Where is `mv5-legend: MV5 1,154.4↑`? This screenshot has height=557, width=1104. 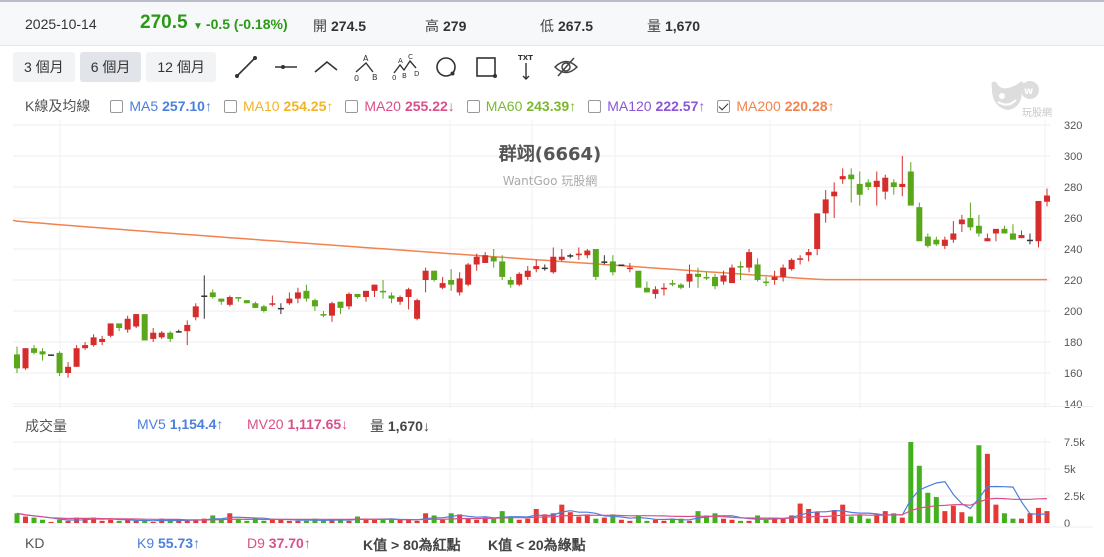
mv5-legend: MV5 1,154.4↑ is located at coordinates (180, 424).